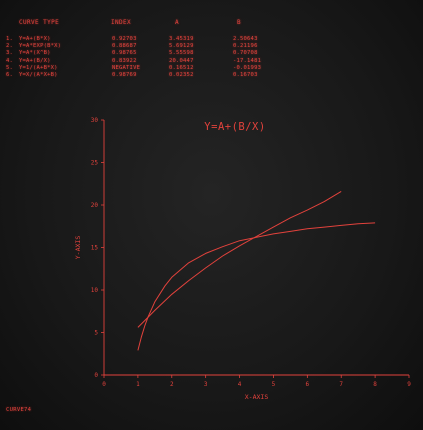  I want to click on x-tick-label: 1, so click(138, 384).